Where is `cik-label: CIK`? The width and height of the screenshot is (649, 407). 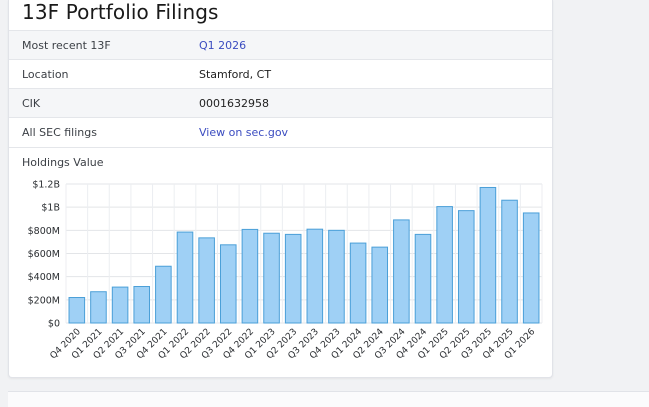 cik-label: CIK is located at coordinates (31, 103).